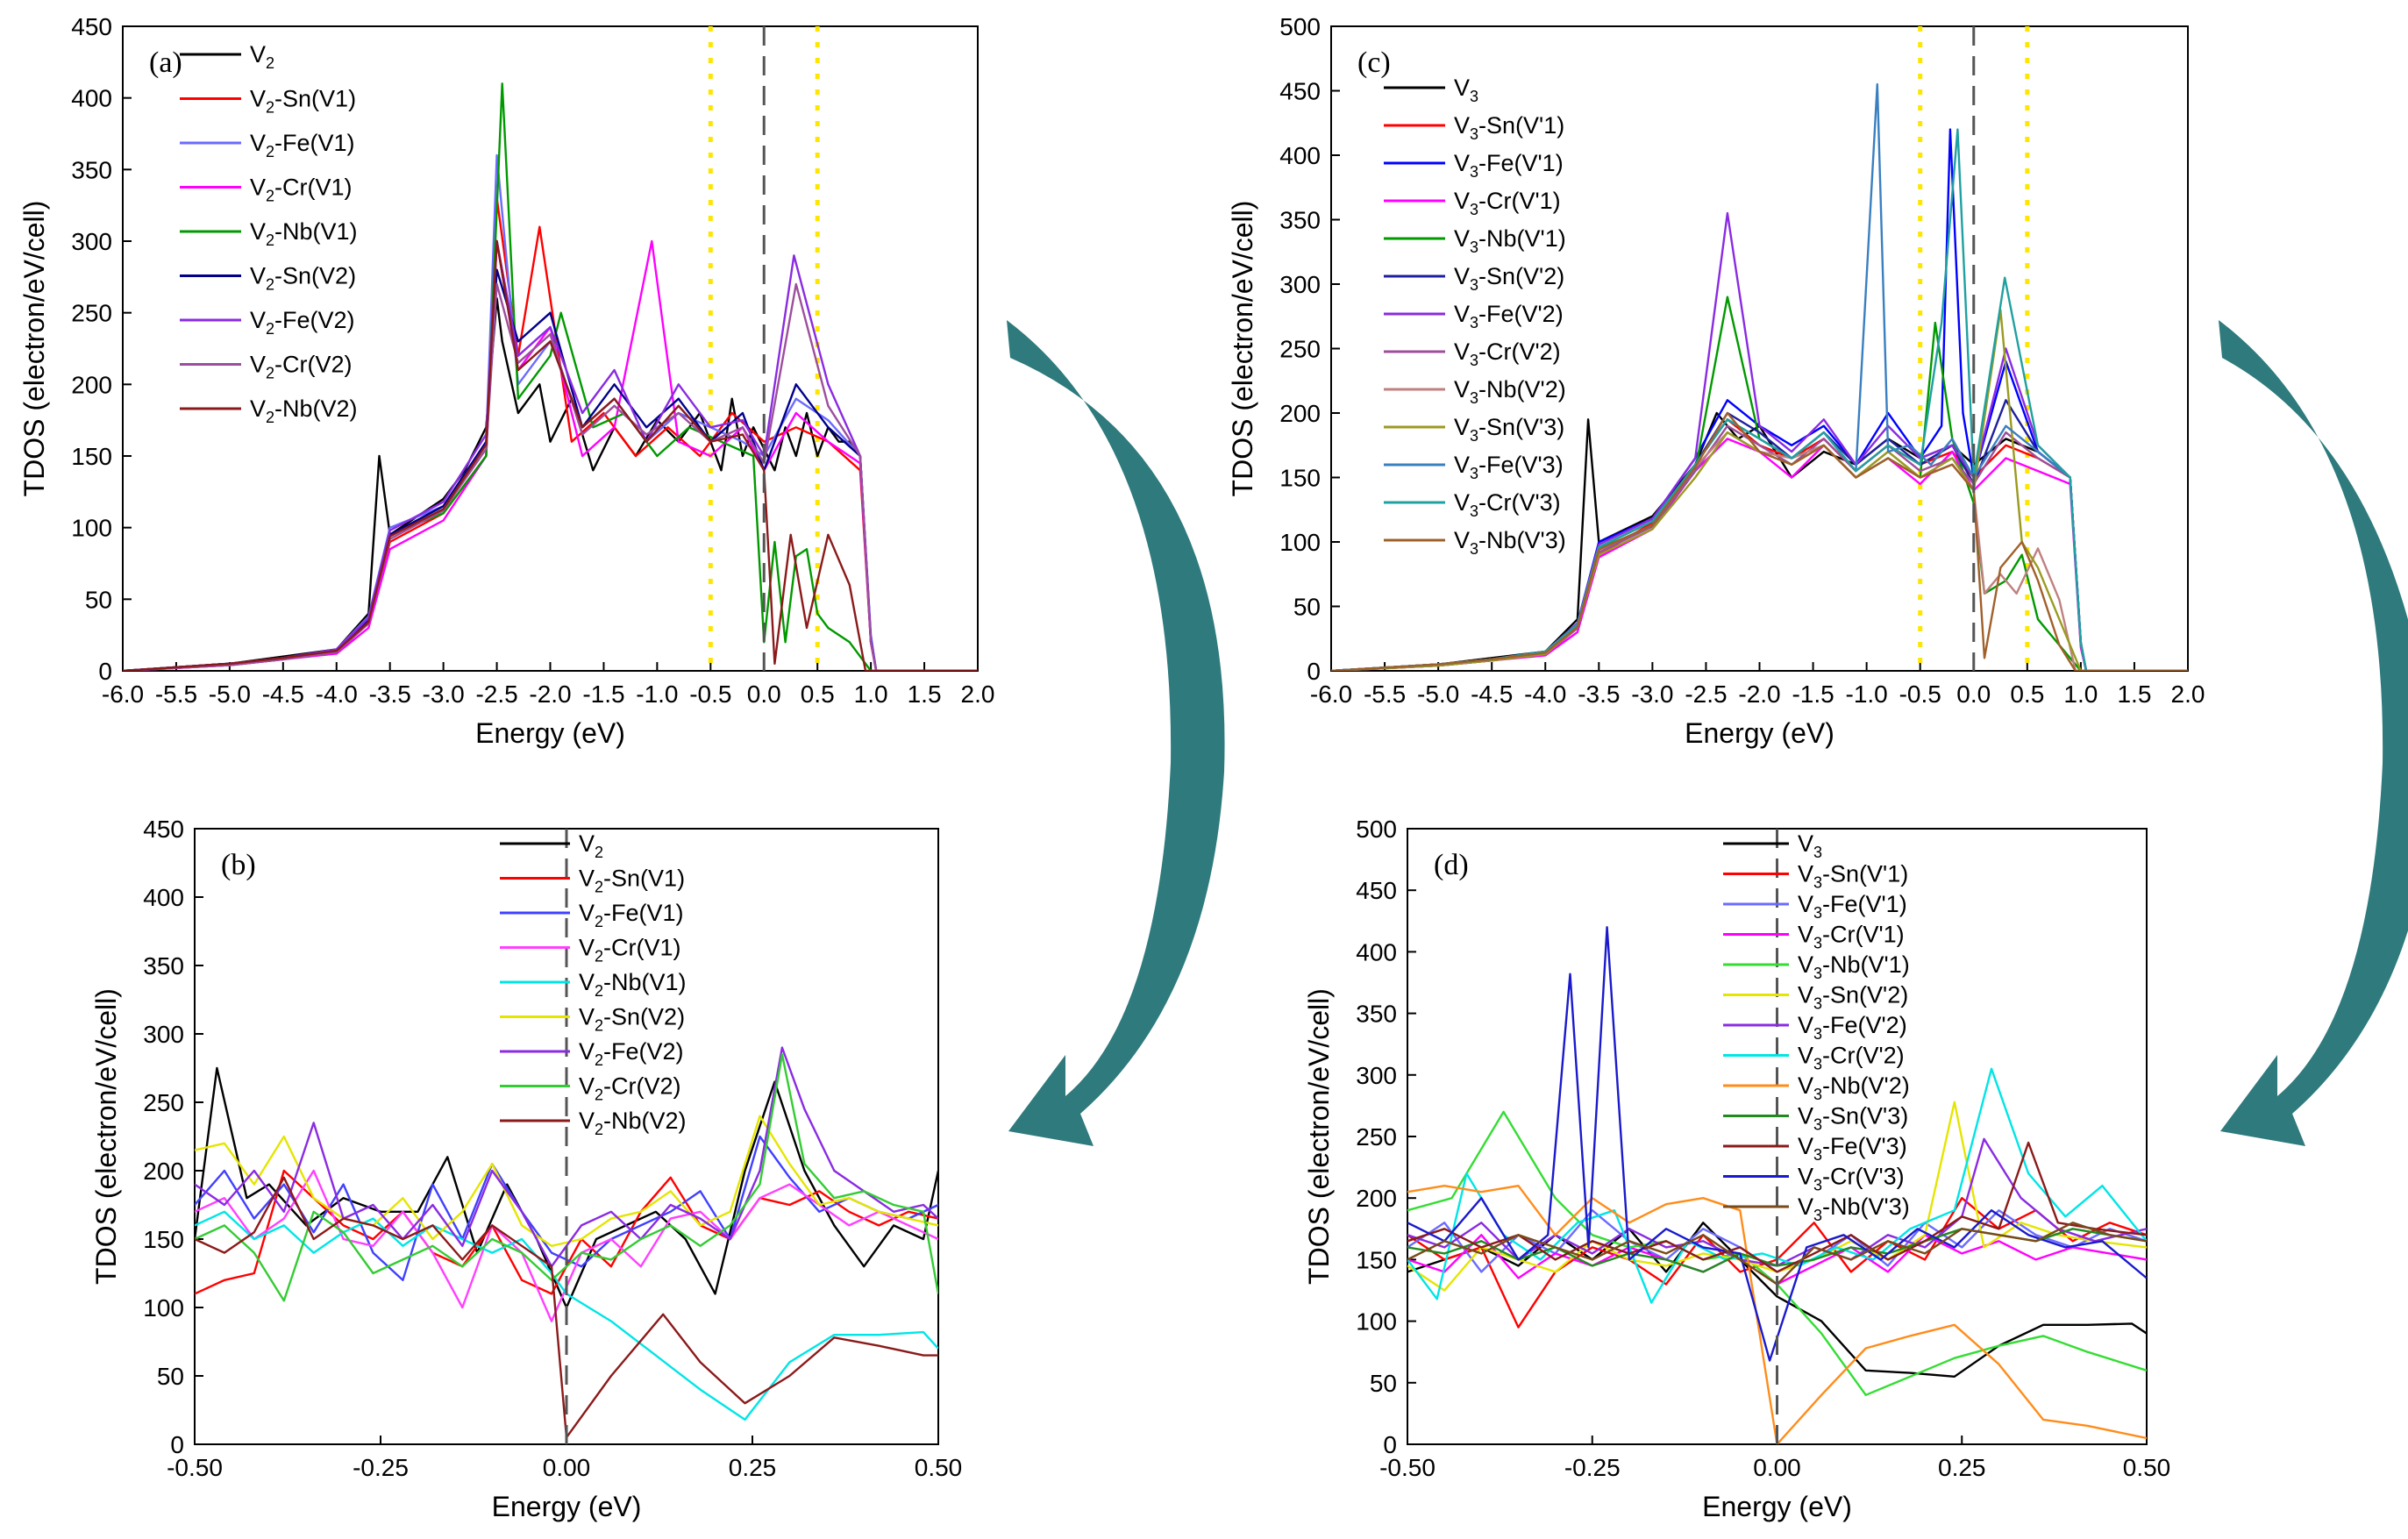 This screenshot has width=2408, height=1539. What do you see at coordinates (337, 694) in the screenshot?
I see `x-tick-label: -4.0` at bounding box center [337, 694].